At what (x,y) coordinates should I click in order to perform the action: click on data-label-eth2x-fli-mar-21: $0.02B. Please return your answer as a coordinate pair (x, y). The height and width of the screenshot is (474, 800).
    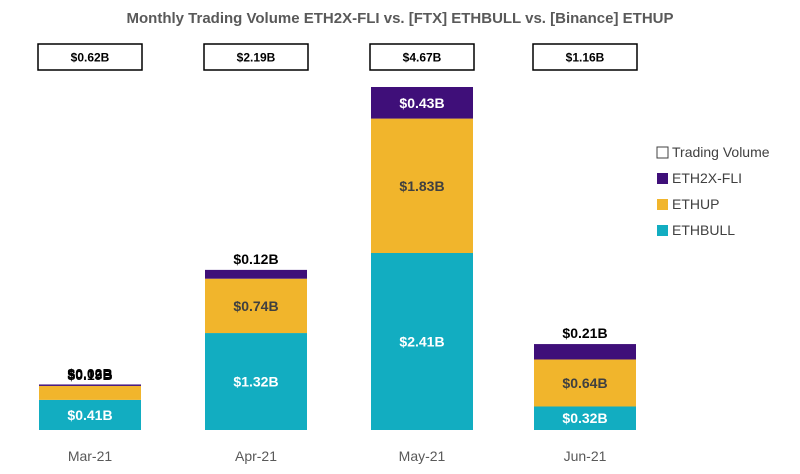
    Looking at the image, I should click on (89, 373).